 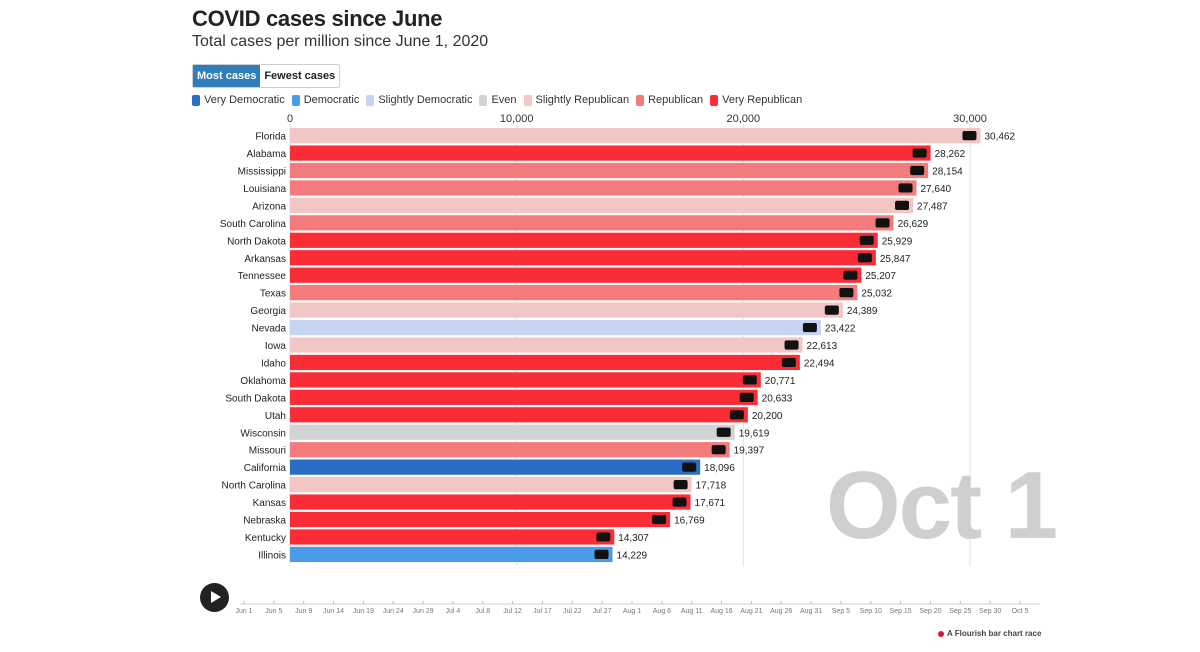 I want to click on timeline-label: Jun 5, so click(x=273, y=611).